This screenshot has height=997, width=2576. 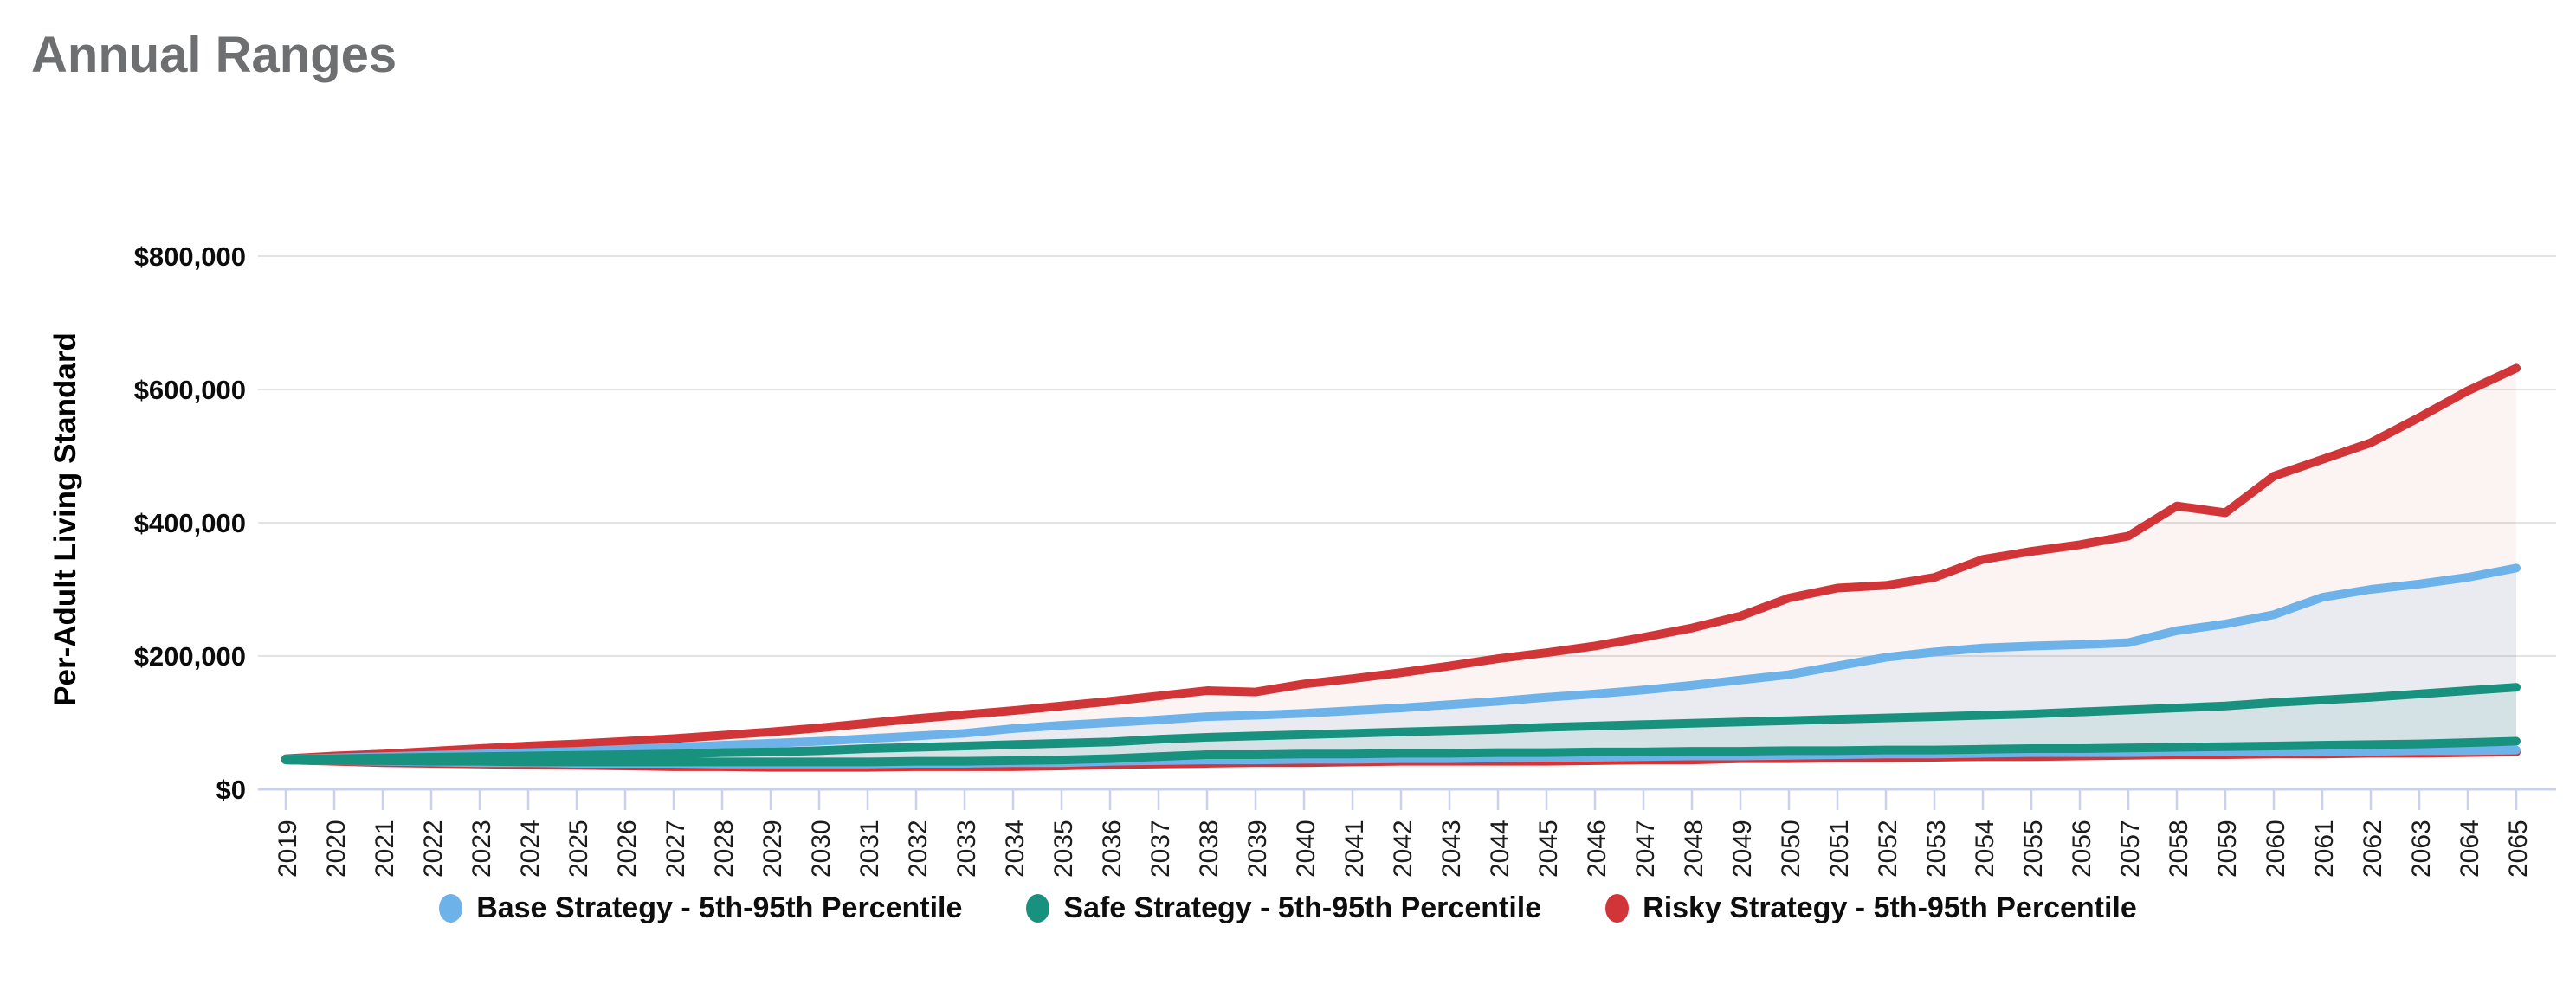 I want to click on x-tick-label: 2029, so click(x=773, y=849).